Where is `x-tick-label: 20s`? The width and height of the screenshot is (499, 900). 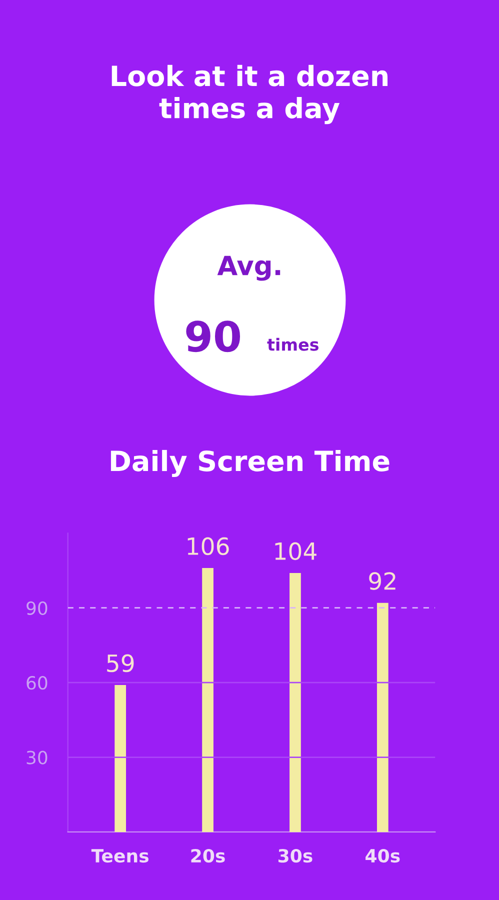 x-tick-label: 20s is located at coordinates (208, 855).